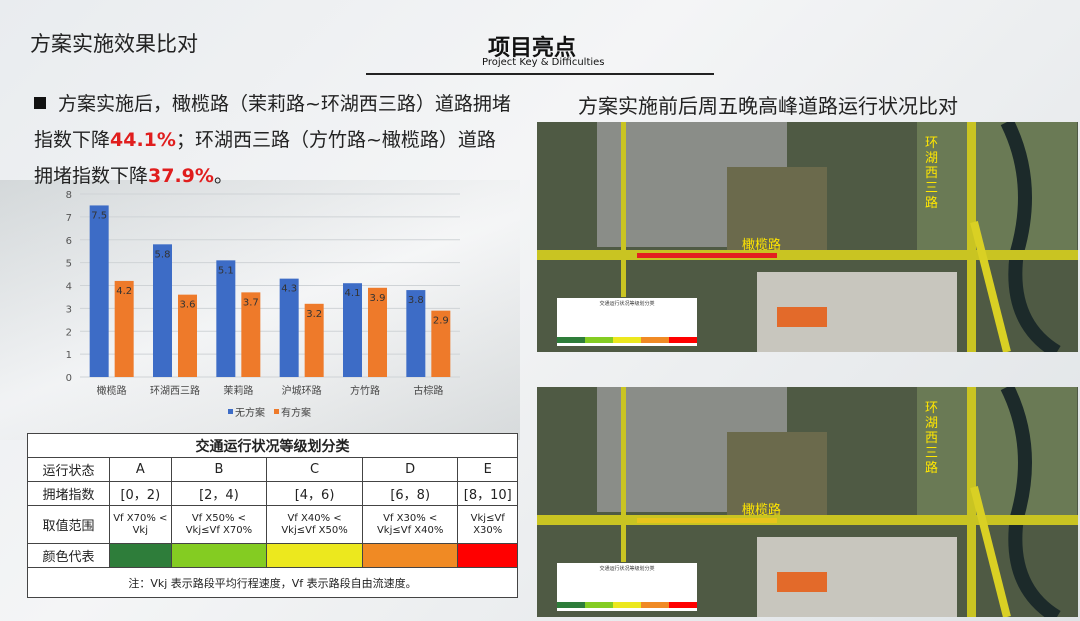  I want to click on data-label: 5.8, so click(163, 254).